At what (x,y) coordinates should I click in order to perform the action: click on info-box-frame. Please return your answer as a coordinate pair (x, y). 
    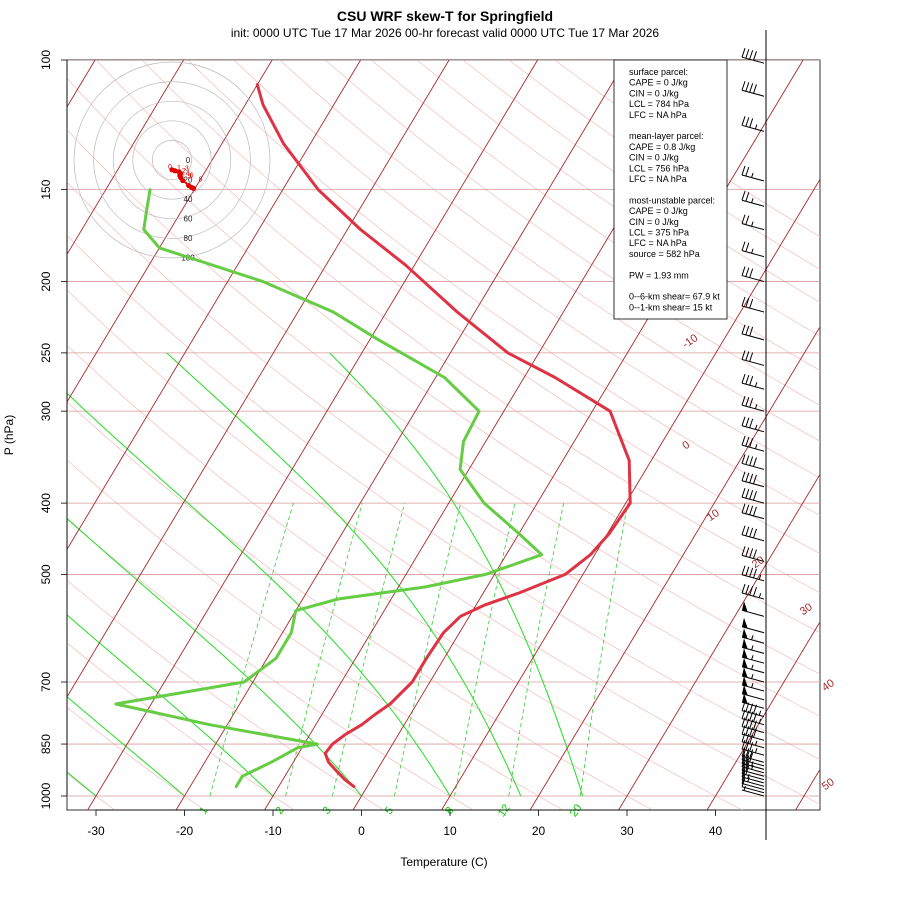
    Looking at the image, I should click on (670, 189).